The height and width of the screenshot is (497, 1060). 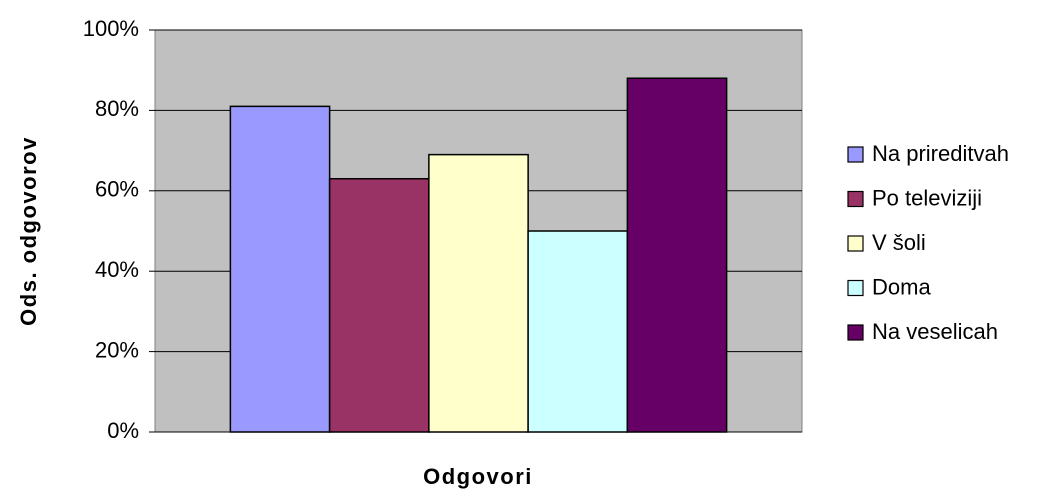 What do you see at coordinates (123, 430) in the screenshot?
I see `y-tick-label: 0%` at bounding box center [123, 430].